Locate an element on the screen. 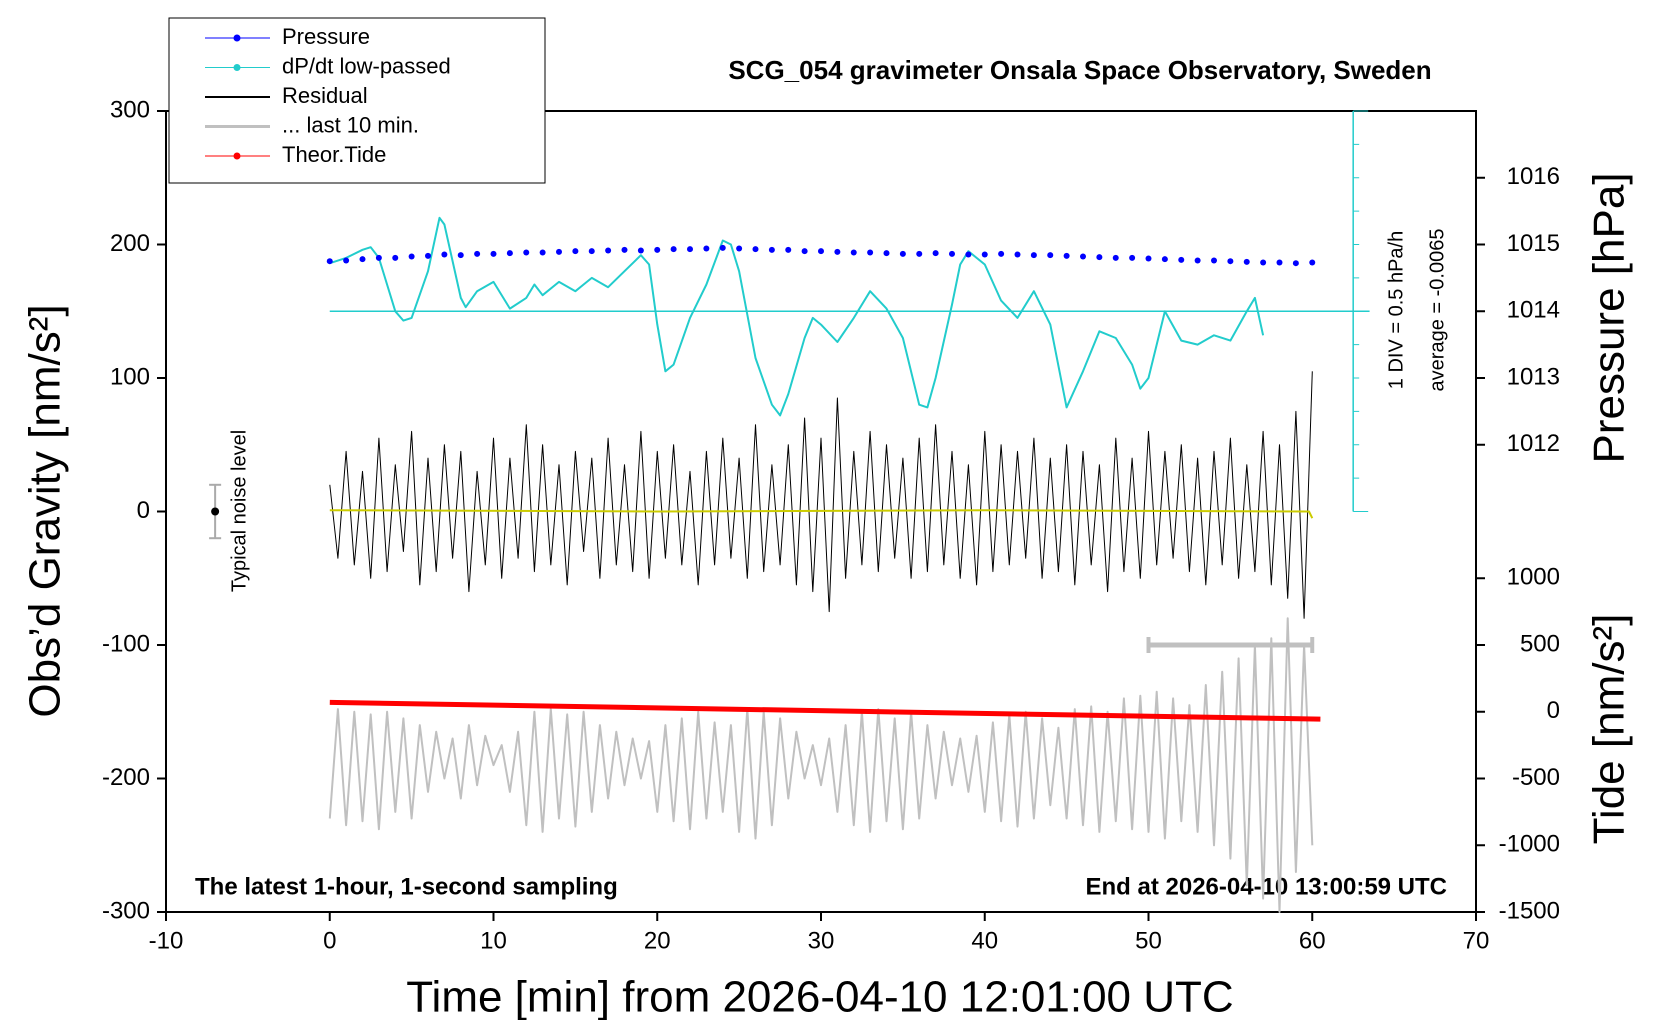 This screenshot has height=1020, width=1660. y2-tick-label: 1012 is located at coordinates (1533, 443).